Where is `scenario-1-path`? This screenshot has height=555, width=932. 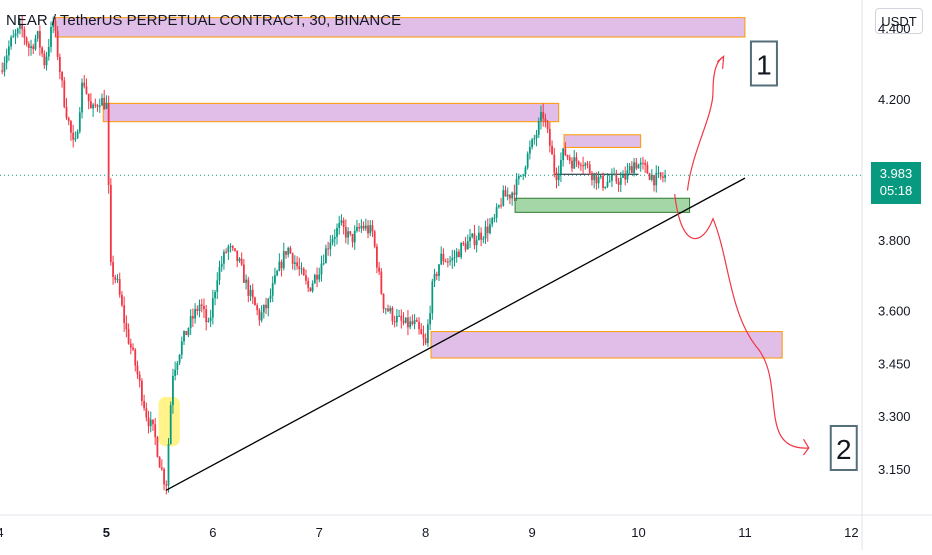
scenario-1-path is located at coordinates (705, 123).